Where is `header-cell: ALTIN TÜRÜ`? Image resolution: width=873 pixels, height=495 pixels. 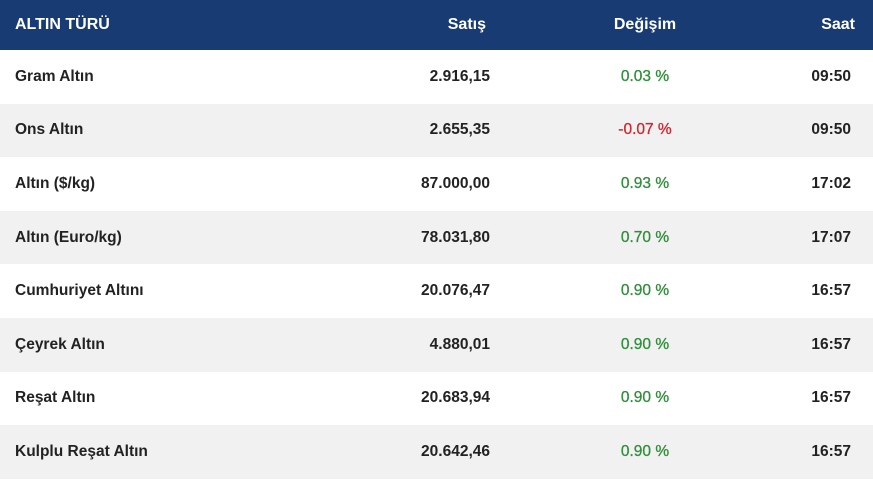
header-cell: ALTIN TÜRÜ is located at coordinates (62, 24).